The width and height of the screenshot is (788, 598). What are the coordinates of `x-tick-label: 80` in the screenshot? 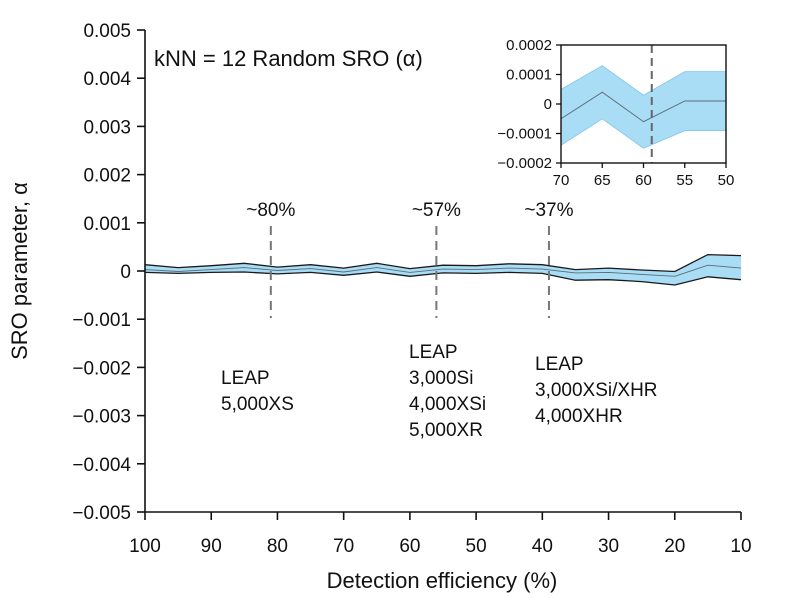 It's located at (277, 546).